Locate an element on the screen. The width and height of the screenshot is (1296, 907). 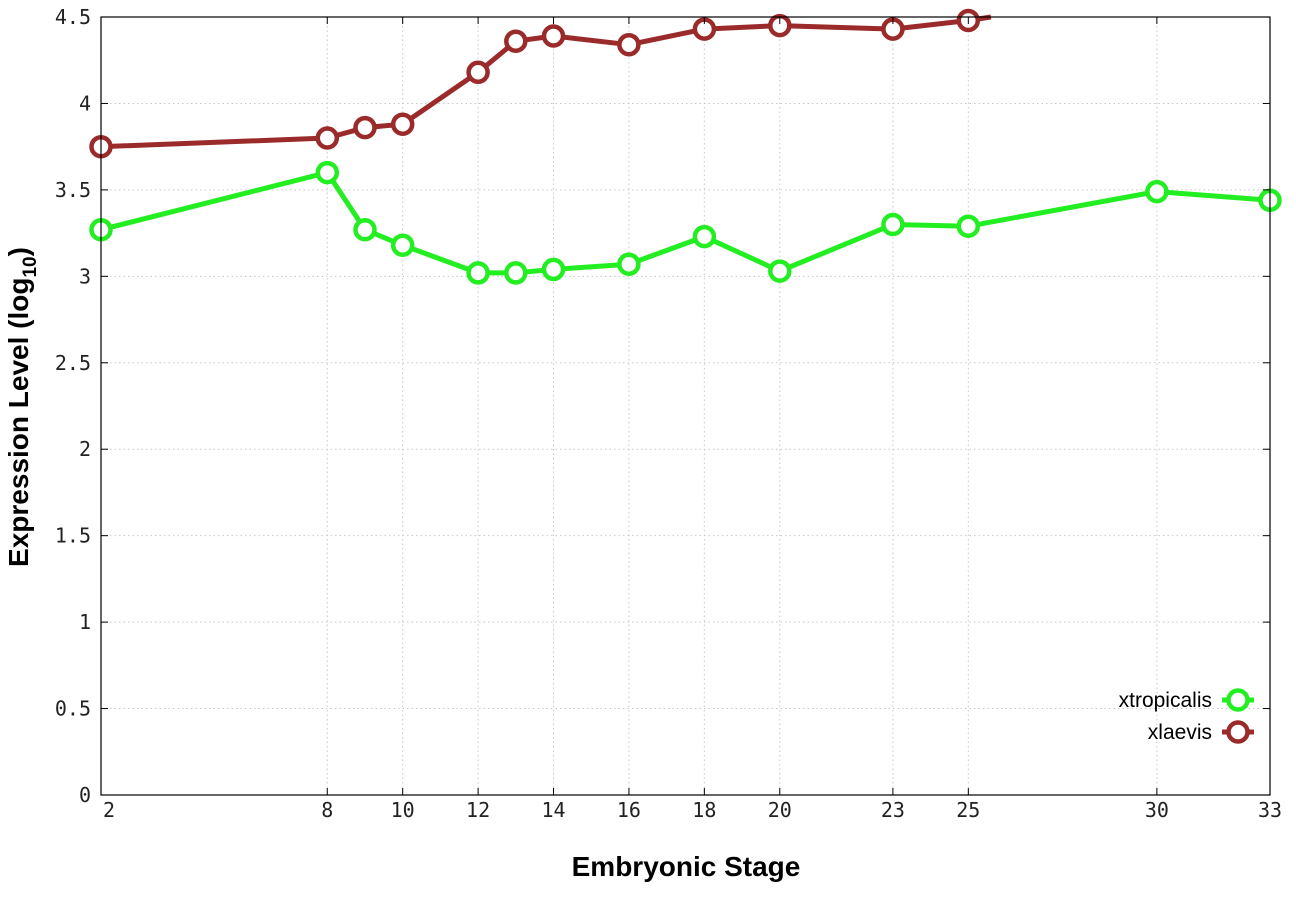
legend-item-xlaevis: xlaevis is located at coordinates (1201, 732).